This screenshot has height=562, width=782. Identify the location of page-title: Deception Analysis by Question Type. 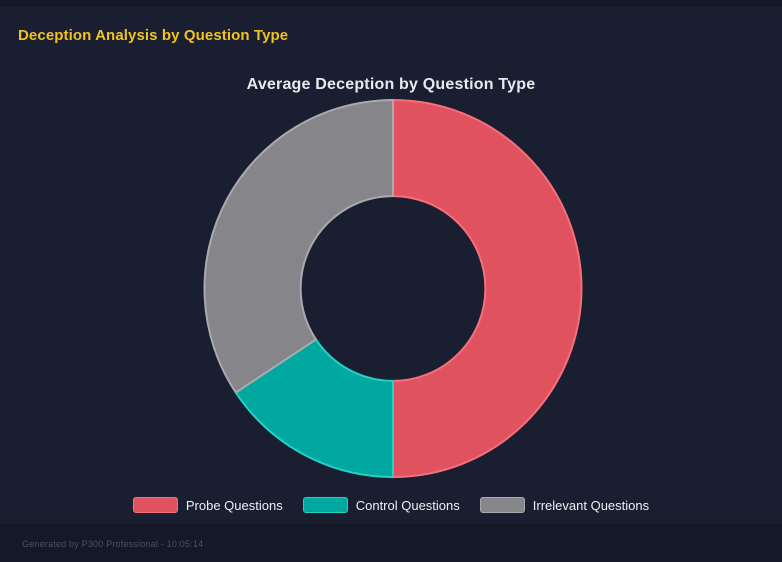
(153, 35).